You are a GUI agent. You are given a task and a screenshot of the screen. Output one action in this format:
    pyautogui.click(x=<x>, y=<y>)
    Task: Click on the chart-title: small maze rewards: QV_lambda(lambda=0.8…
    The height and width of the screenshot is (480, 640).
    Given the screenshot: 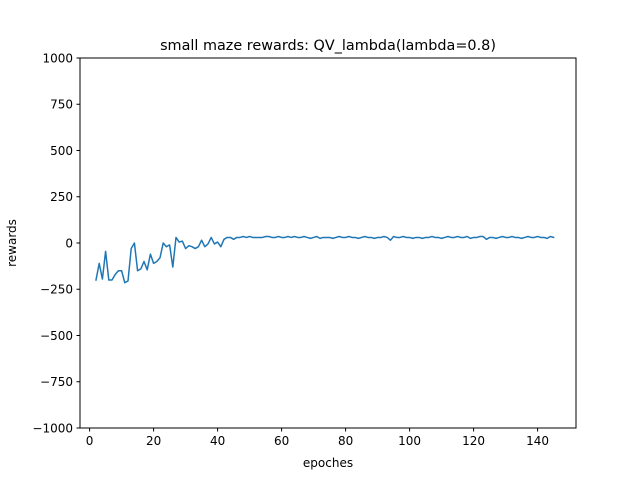 What is the action you would take?
    pyautogui.click(x=328, y=46)
    